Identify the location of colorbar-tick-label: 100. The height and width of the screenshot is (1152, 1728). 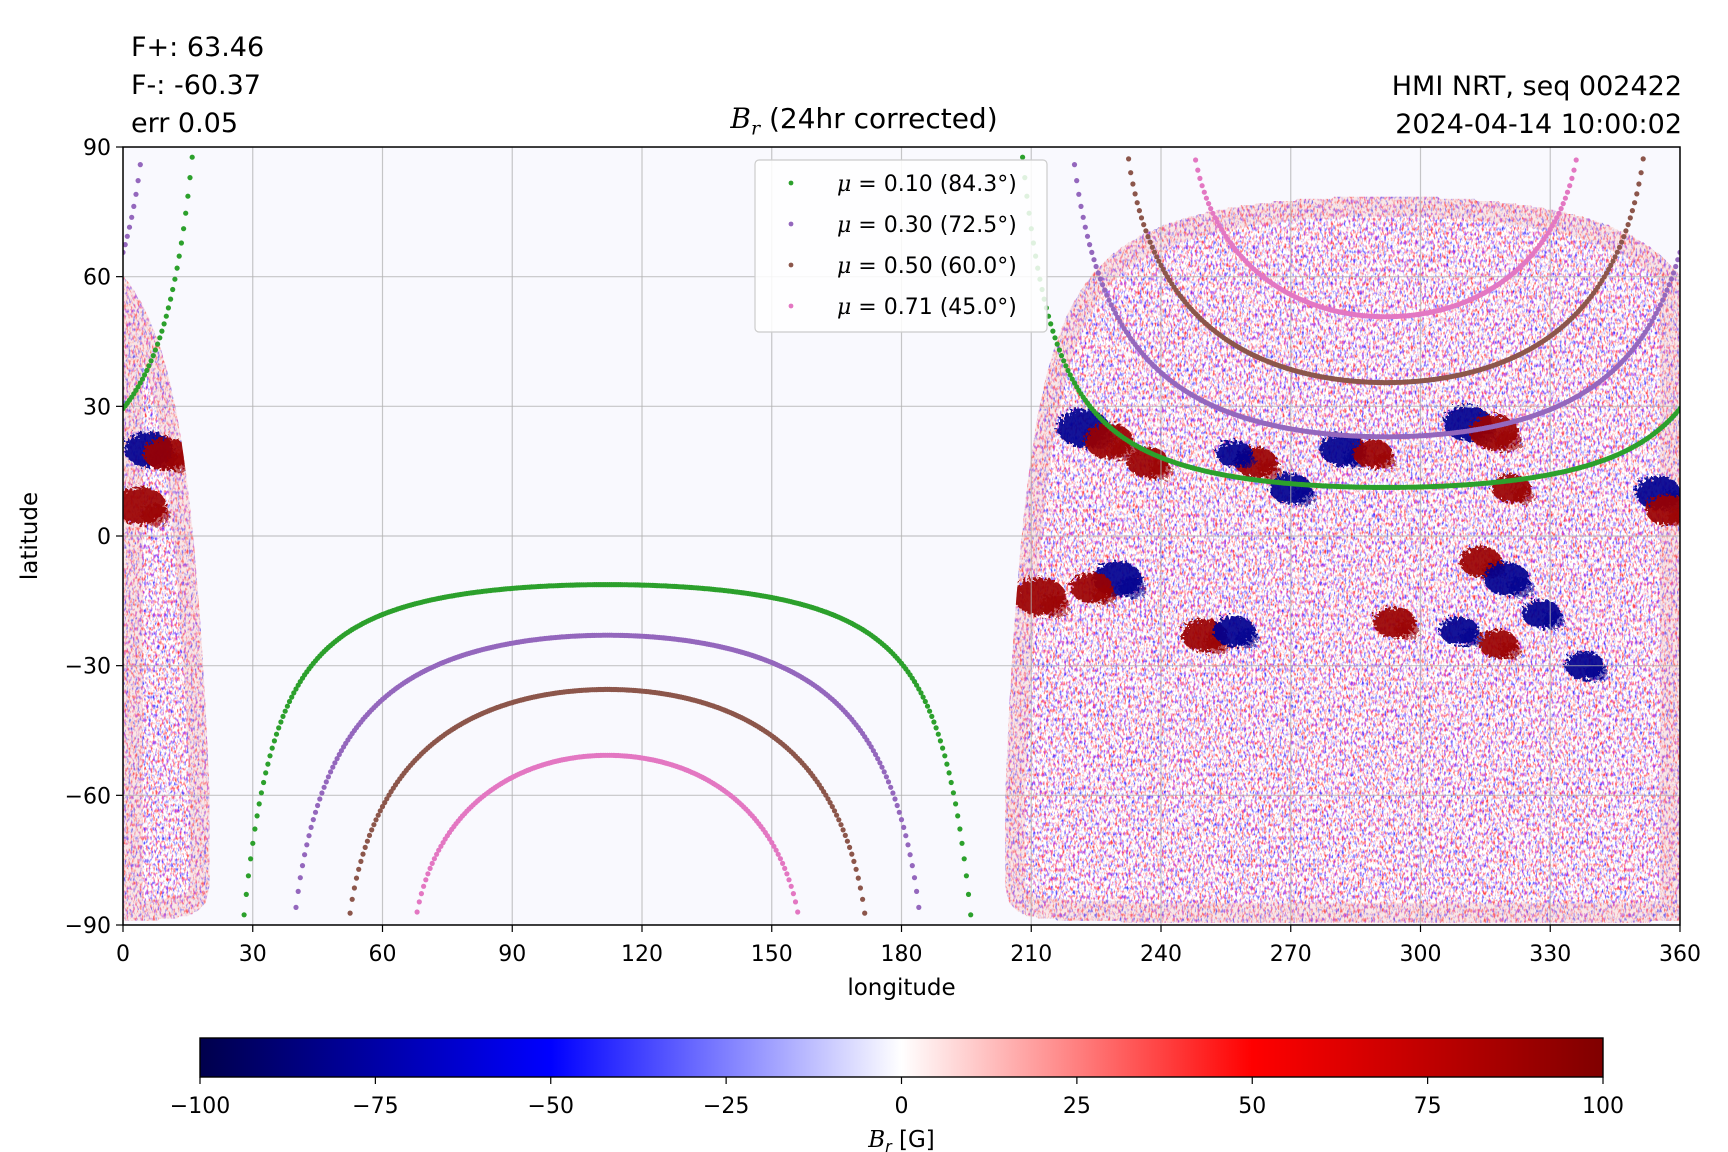
(1603, 1106).